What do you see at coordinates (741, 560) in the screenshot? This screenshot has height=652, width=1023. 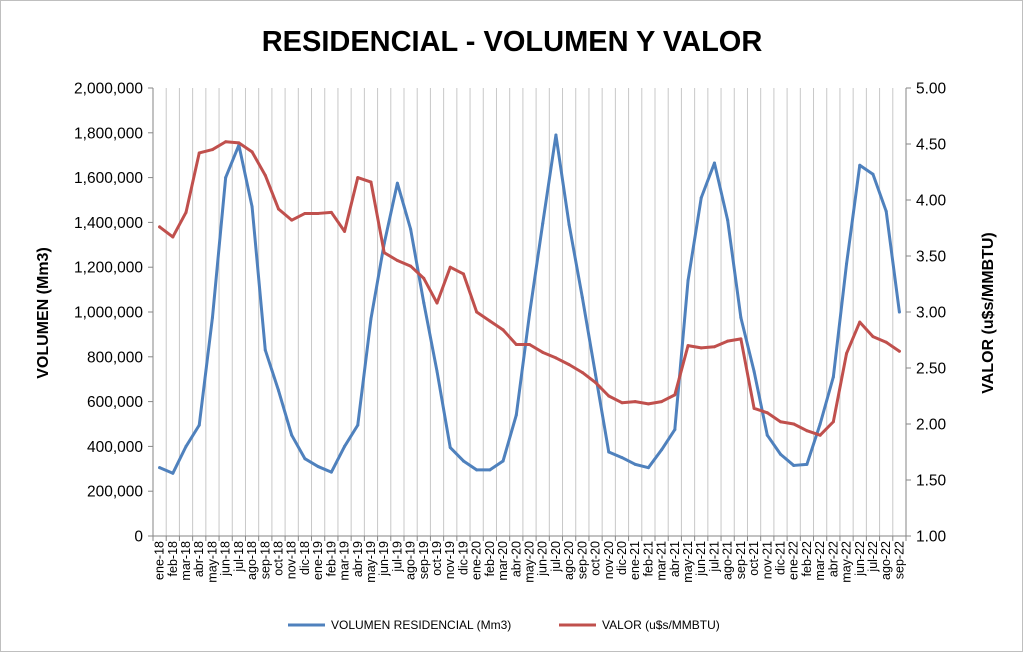 I see `x-tick-label: sep-21` at bounding box center [741, 560].